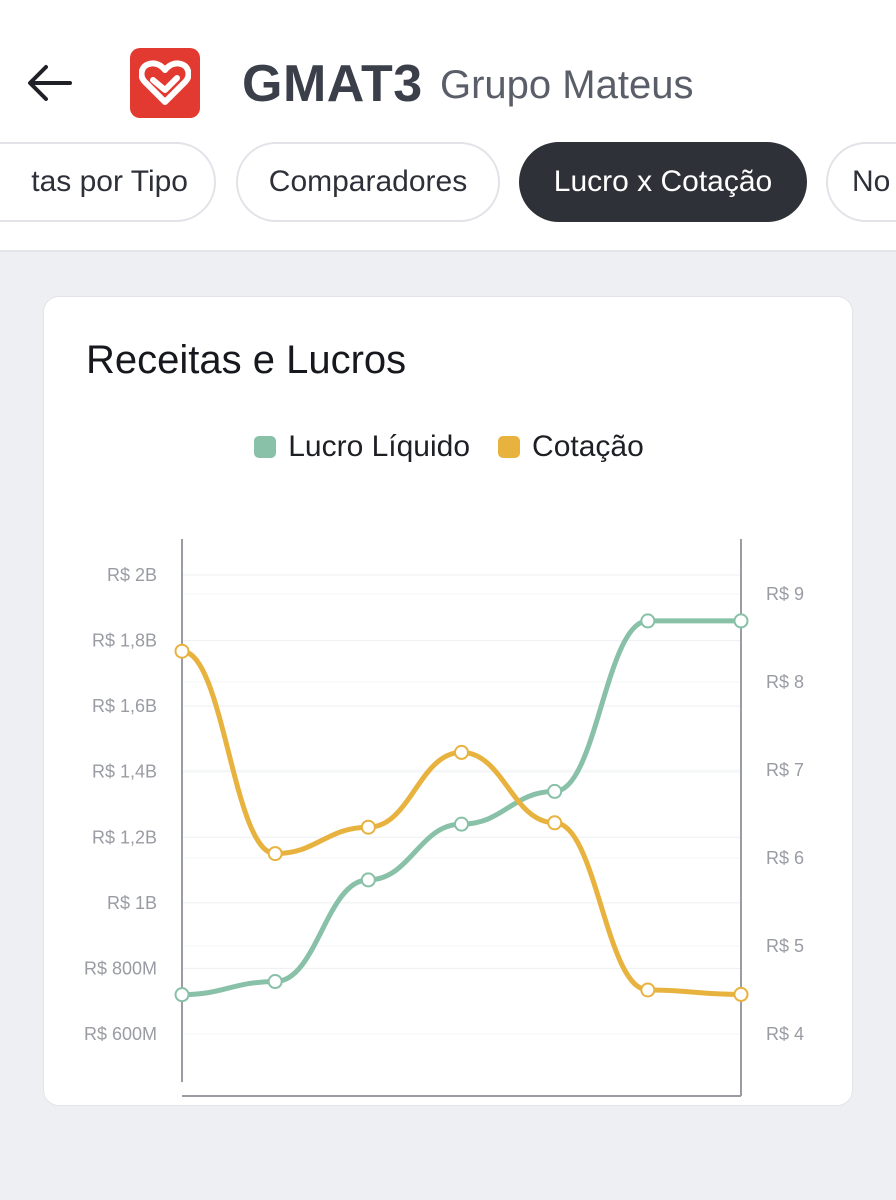  I want to click on heart-logo-icon, so click(165, 82).